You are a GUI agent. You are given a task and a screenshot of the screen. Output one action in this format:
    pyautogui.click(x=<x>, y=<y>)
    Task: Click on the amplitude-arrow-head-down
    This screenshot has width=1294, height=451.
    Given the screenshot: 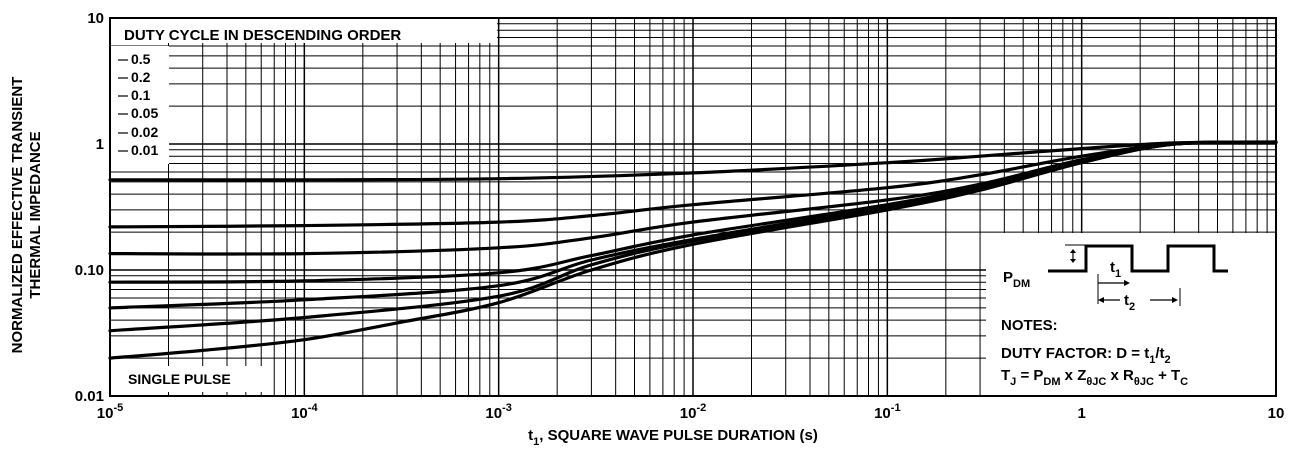 What is the action you would take?
    pyautogui.click(x=1073, y=261)
    